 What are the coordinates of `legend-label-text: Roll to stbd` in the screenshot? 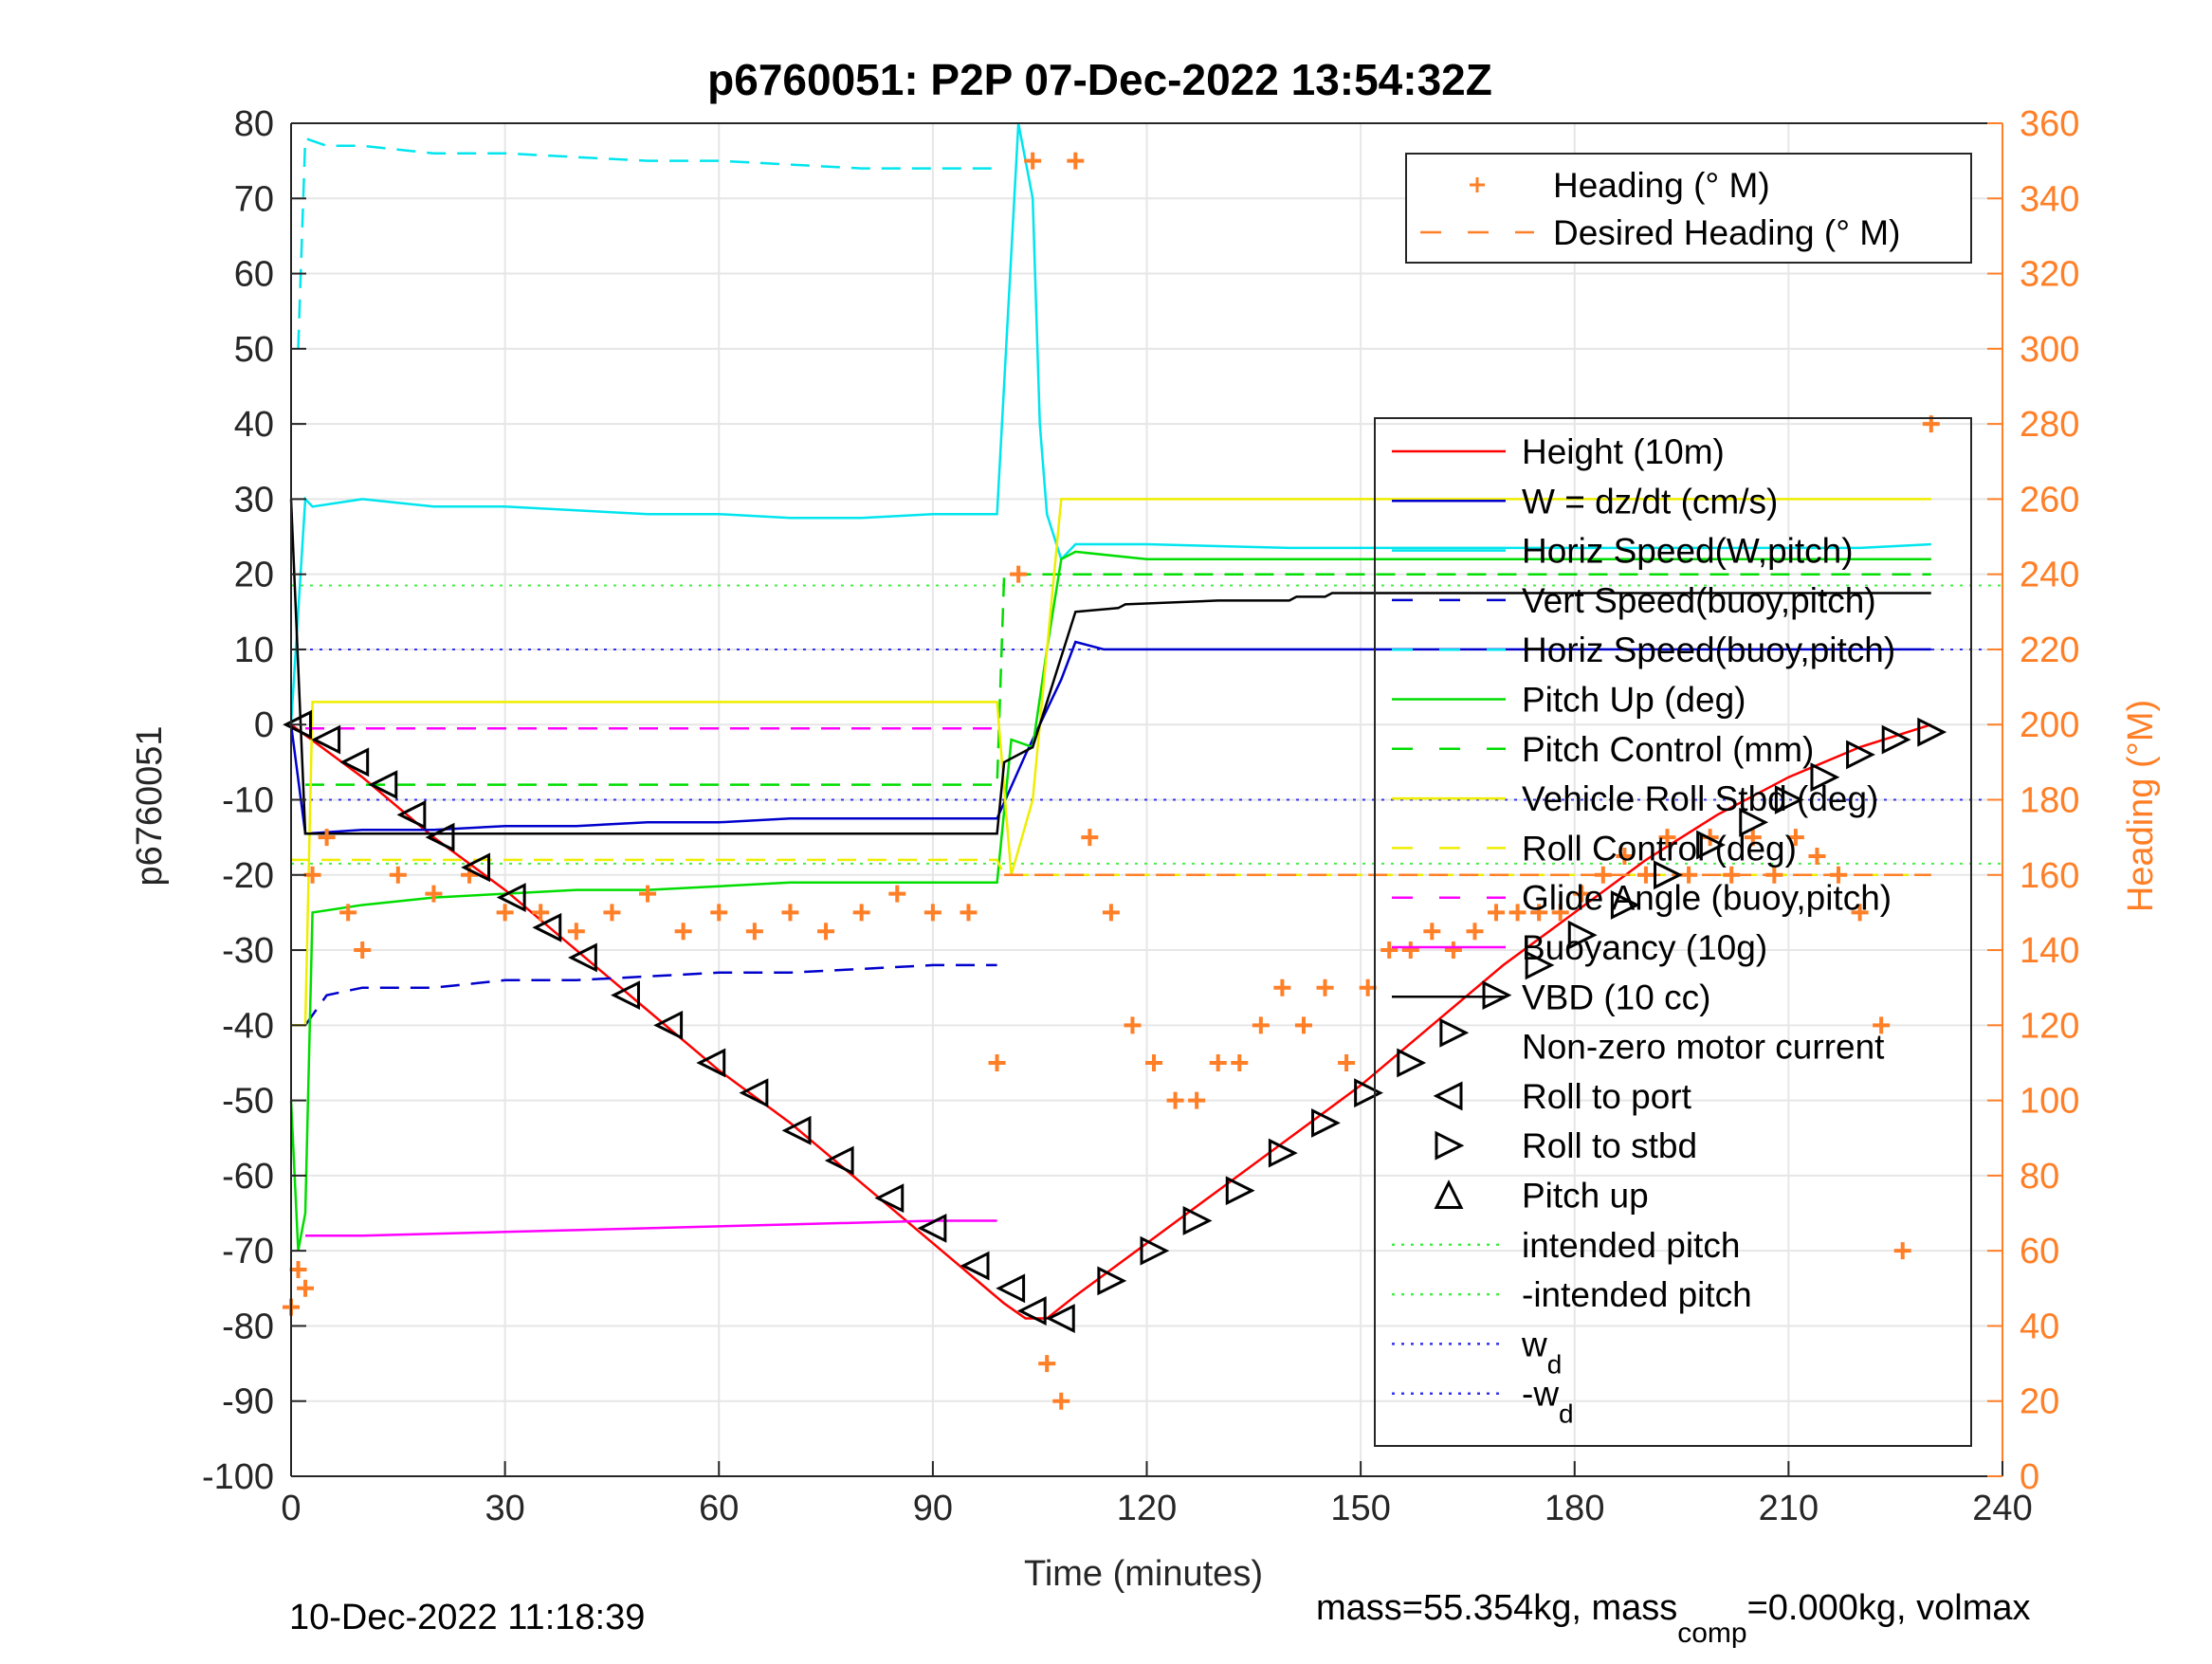 It's located at (1609, 1145).